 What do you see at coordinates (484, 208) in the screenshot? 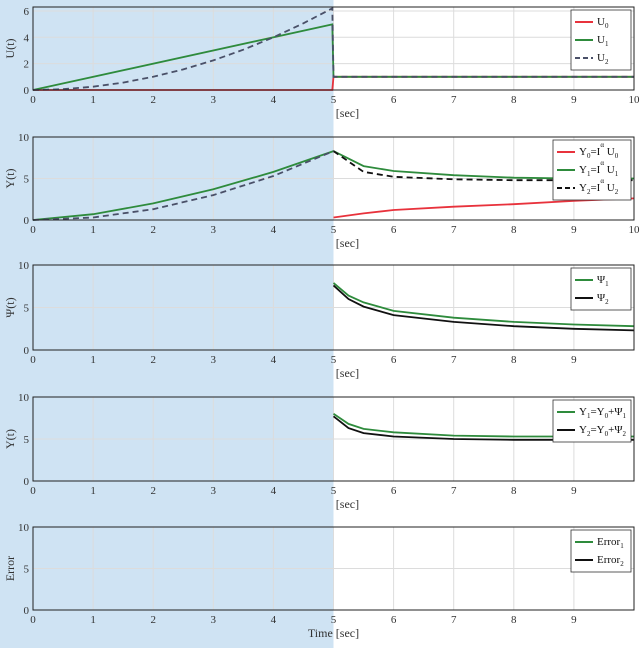
I see `series-line-Y0` at bounding box center [484, 208].